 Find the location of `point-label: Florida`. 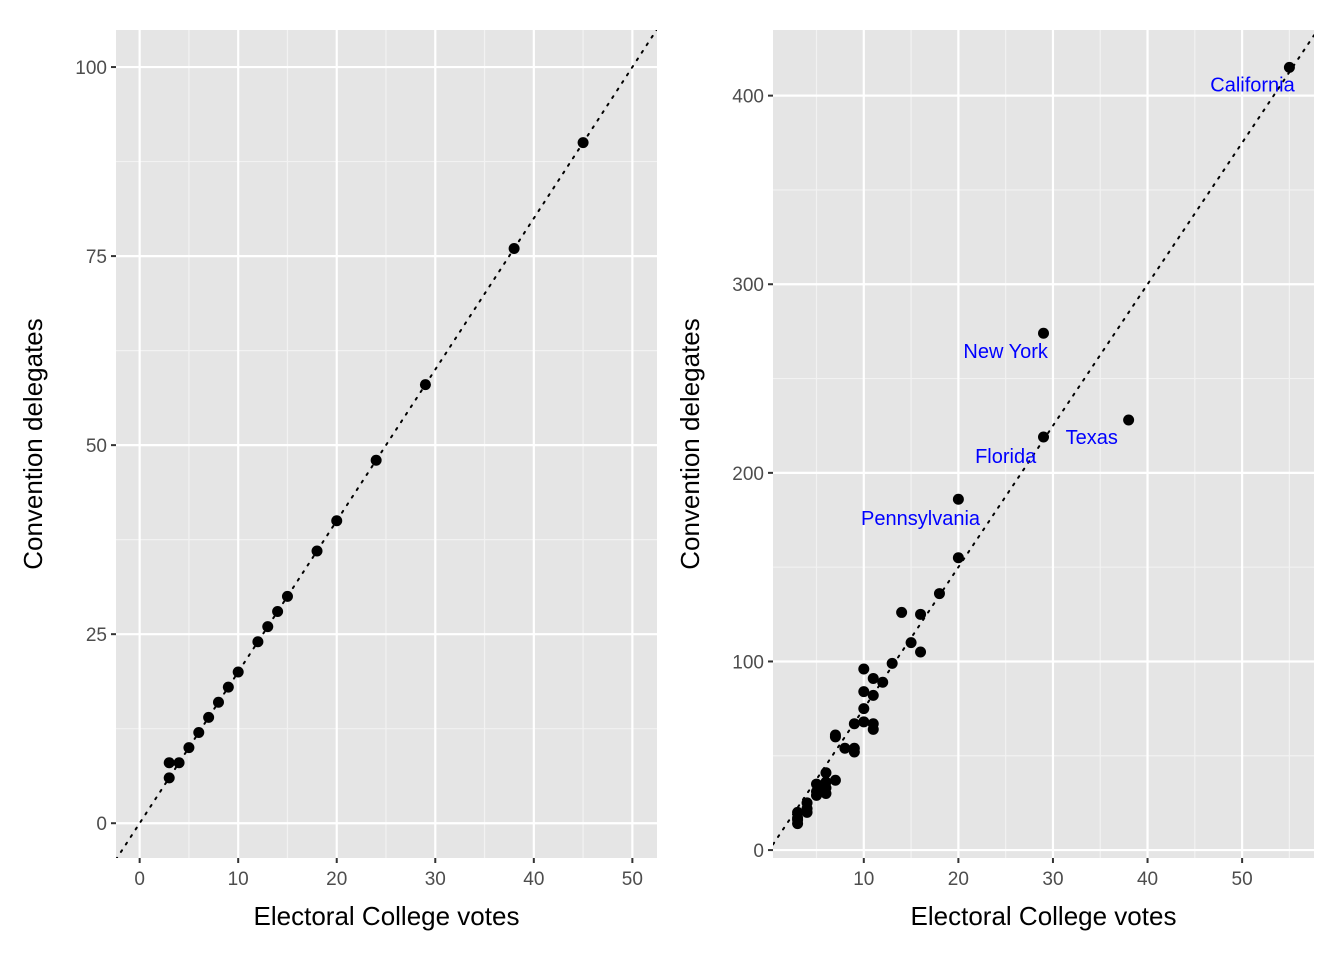

point-label: Florida is located at coordinates (1006, 457).